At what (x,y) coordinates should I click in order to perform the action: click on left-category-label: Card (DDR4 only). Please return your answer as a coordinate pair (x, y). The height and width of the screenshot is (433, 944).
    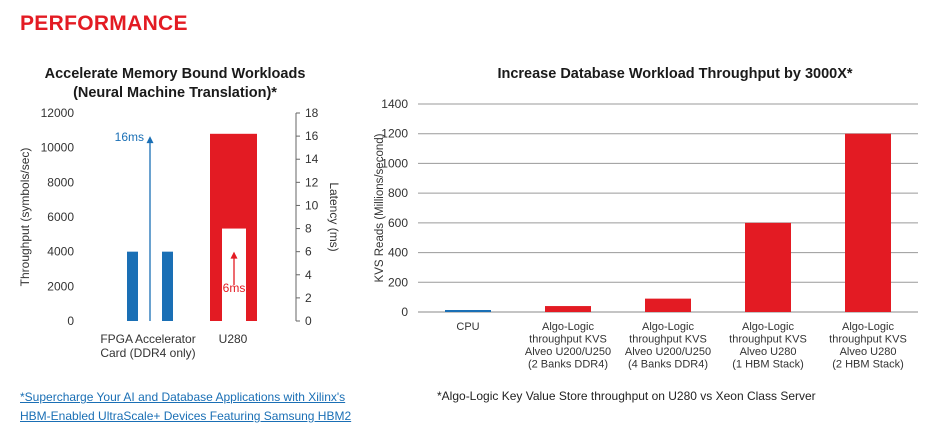
    Looking at the image, I should click on (147, 353).